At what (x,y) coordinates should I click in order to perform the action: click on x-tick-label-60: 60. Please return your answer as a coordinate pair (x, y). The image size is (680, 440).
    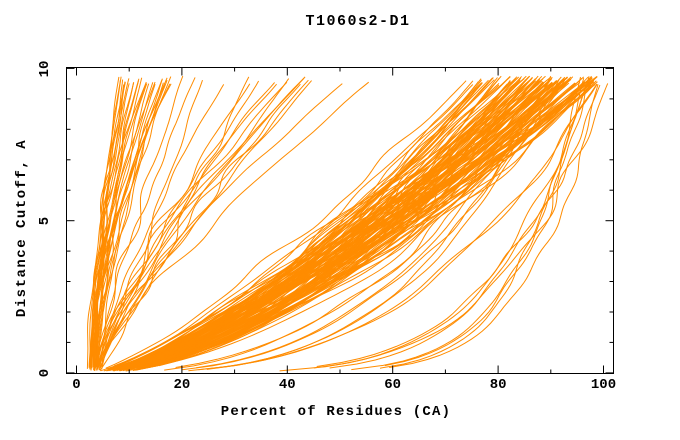
    Looking at the image, I should click on (393, 385).